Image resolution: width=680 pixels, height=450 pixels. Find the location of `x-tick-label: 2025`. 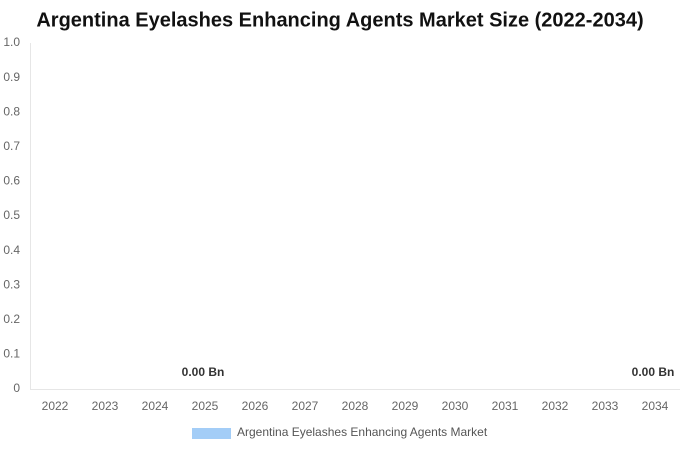

x-tick-label: 2025 is located at coordinates (205, 406).